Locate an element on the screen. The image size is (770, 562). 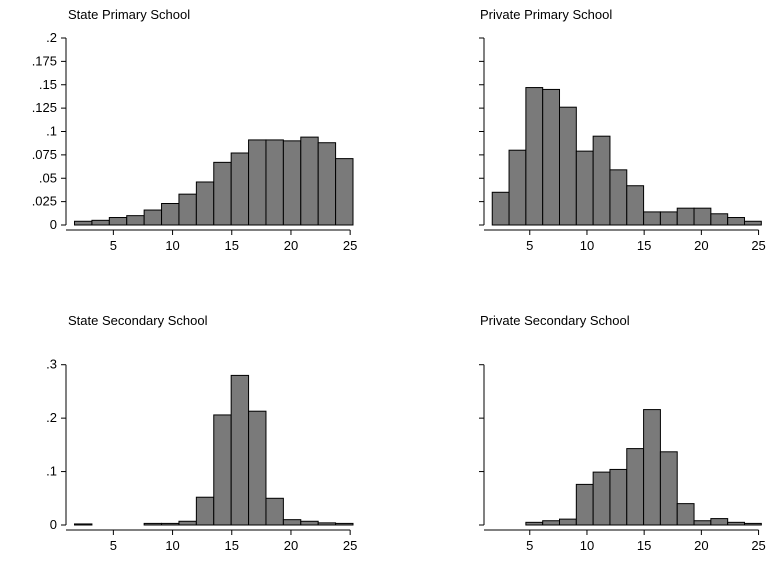
y-tick-label: .175 is located at coordinates (44, 60).